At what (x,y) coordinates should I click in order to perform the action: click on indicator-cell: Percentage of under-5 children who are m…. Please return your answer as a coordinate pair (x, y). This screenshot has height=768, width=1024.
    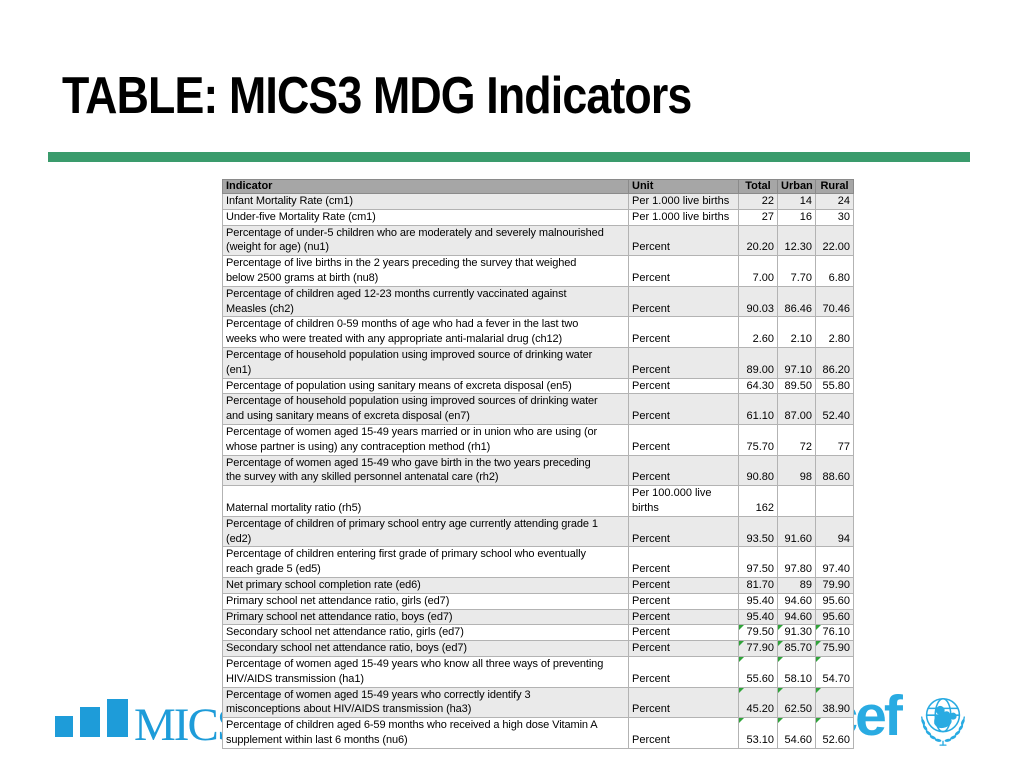
    Looking at the image, I should click on (425, 240).